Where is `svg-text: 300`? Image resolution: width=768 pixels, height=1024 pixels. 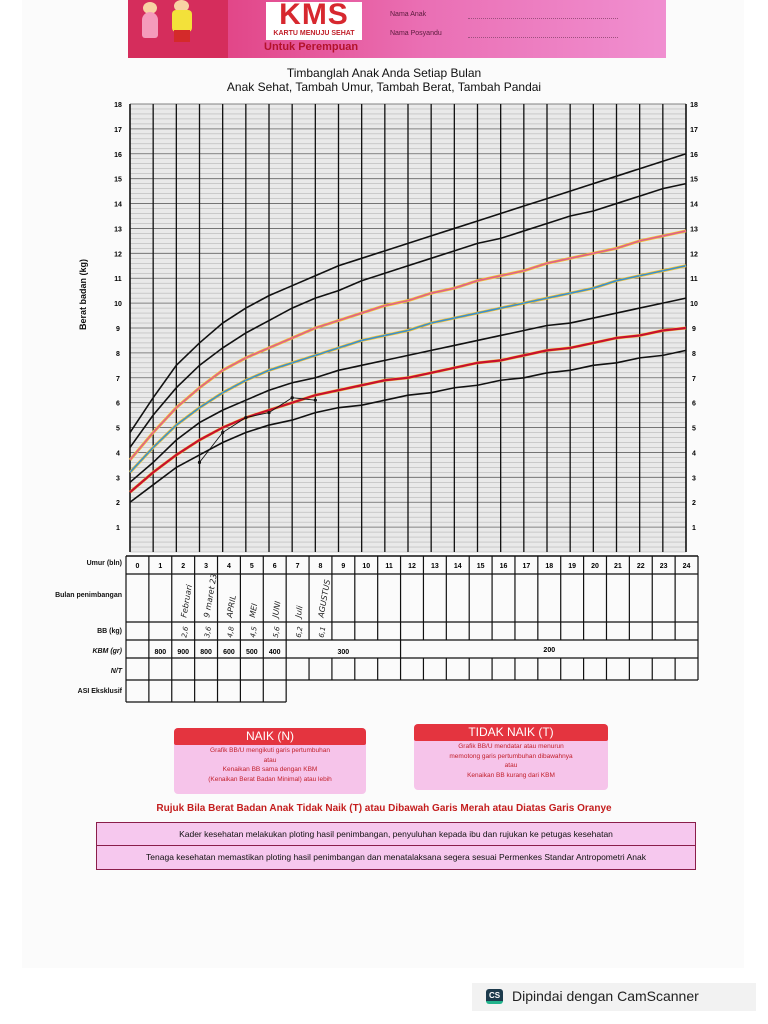
svg-text: 300 is located at coordinates (344, 652).